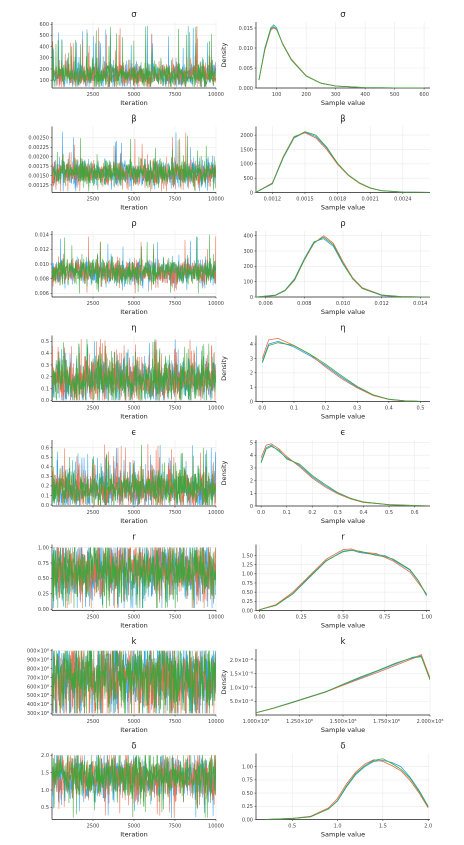 This screenshot has width=464, height=845. I want to click on y-tick-label: 2.0, so click(45, 756).